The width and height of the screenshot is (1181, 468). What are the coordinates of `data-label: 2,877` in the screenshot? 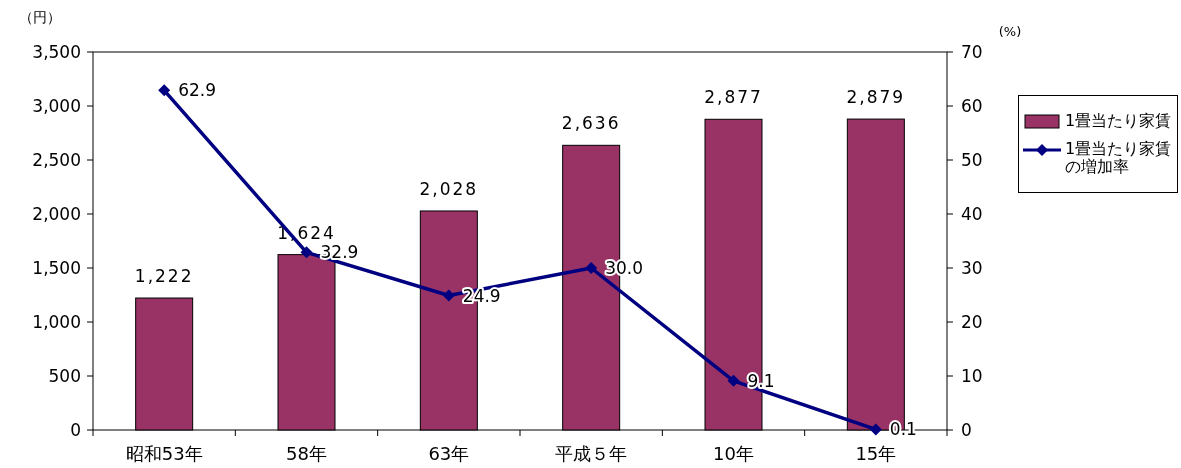 It's located at (733, 97).